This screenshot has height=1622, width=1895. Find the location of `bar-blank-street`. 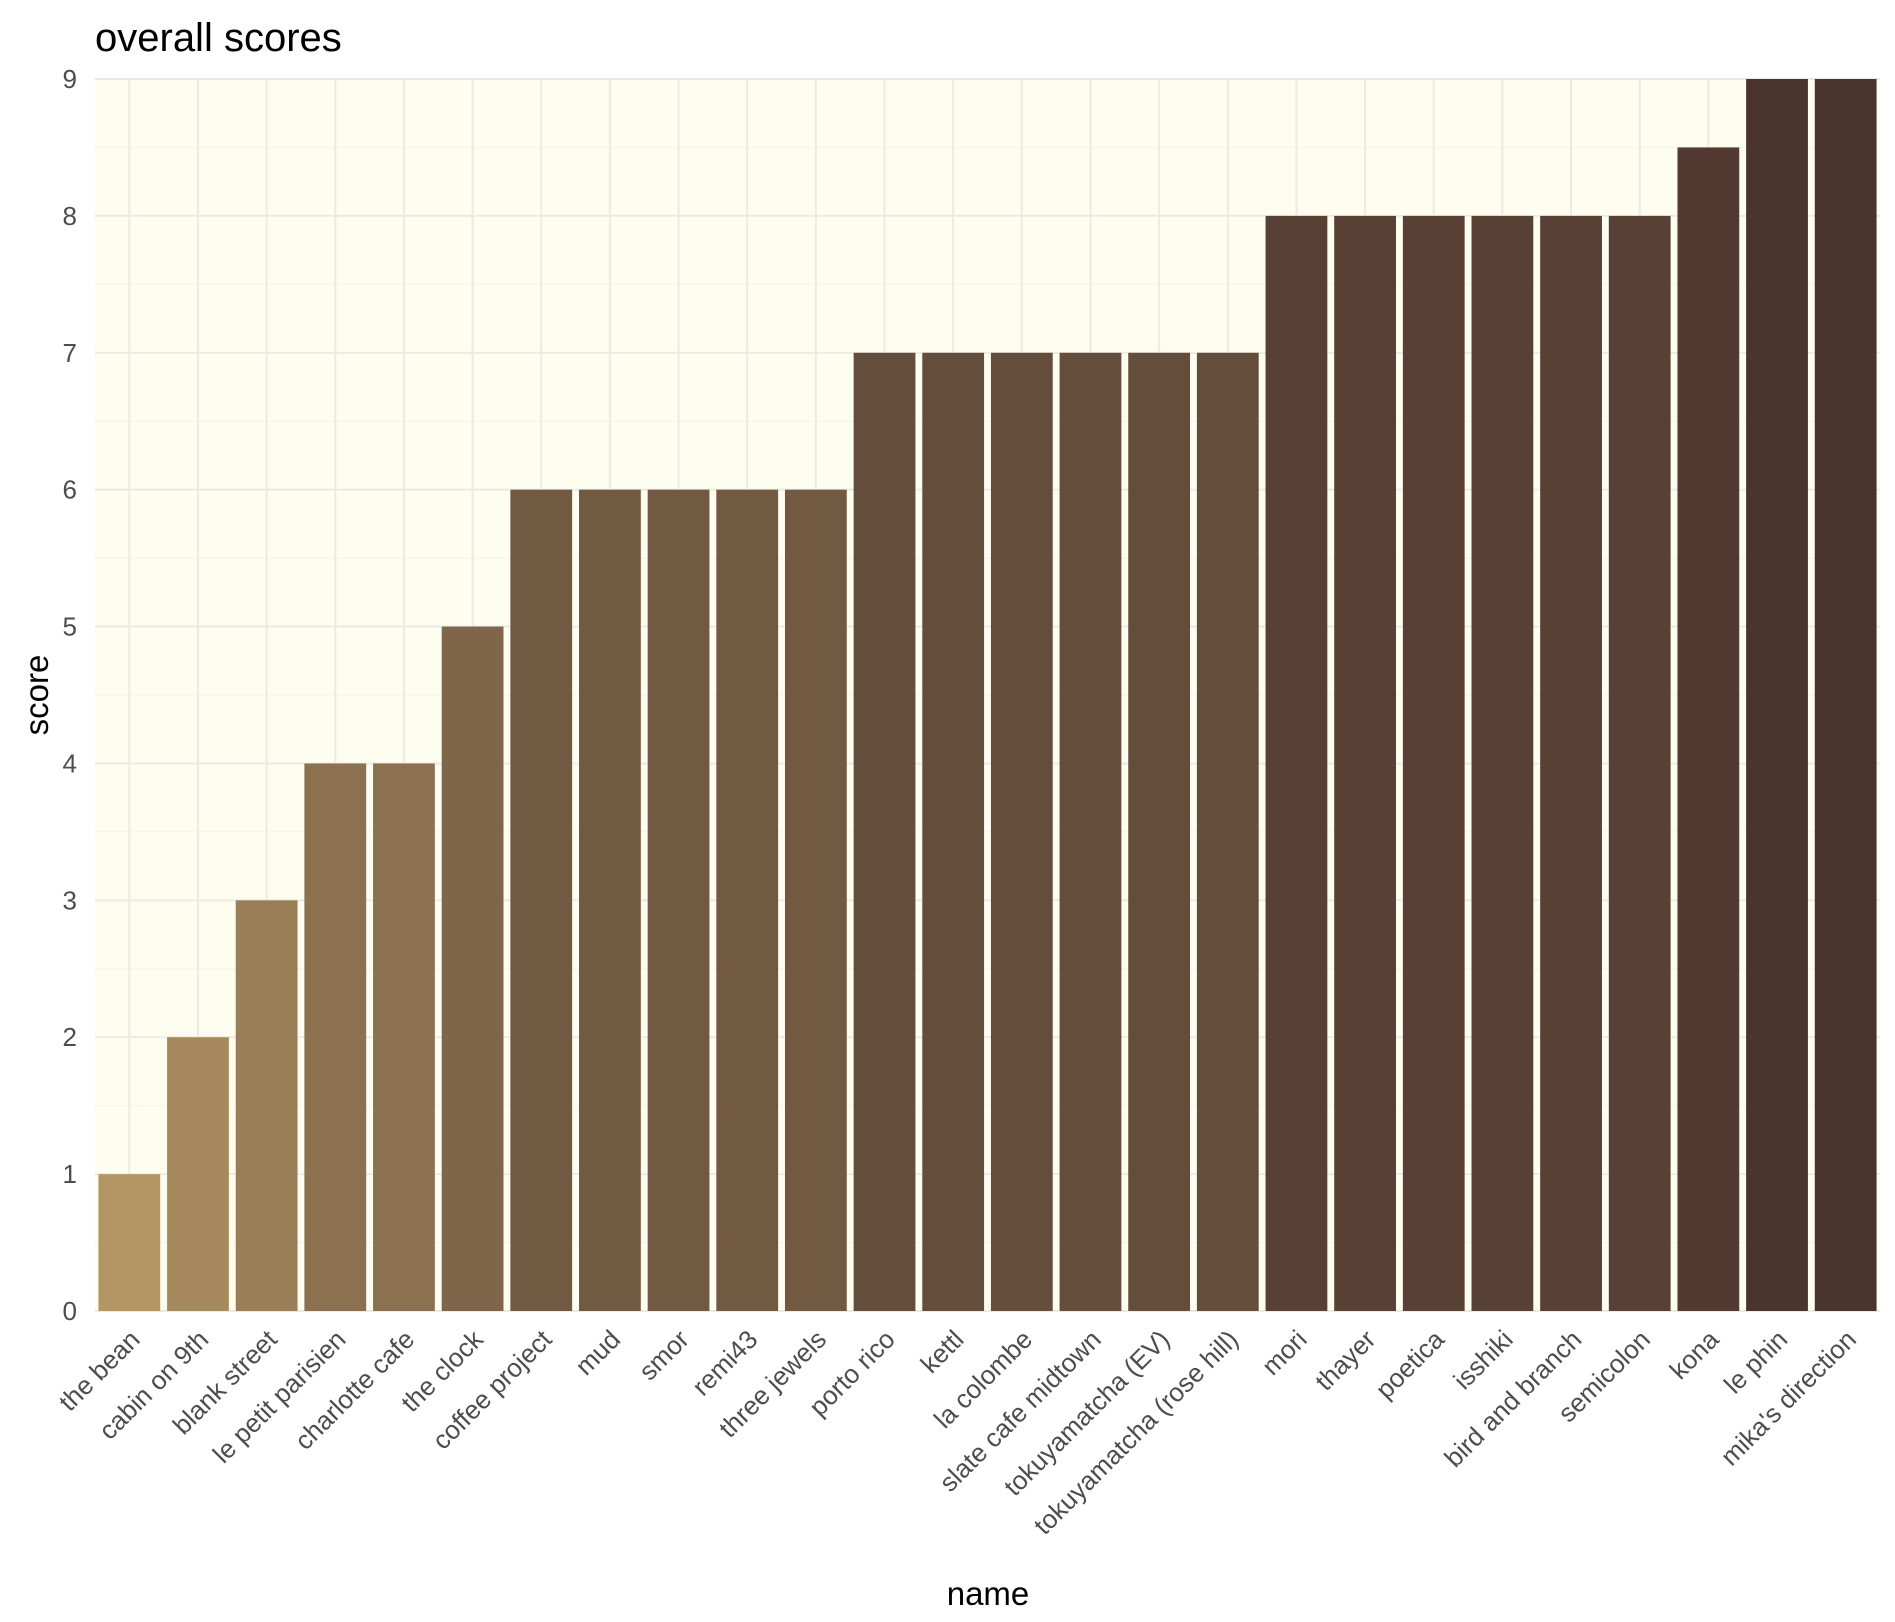

bar-blank-street is located at coordinates (266, 1105).